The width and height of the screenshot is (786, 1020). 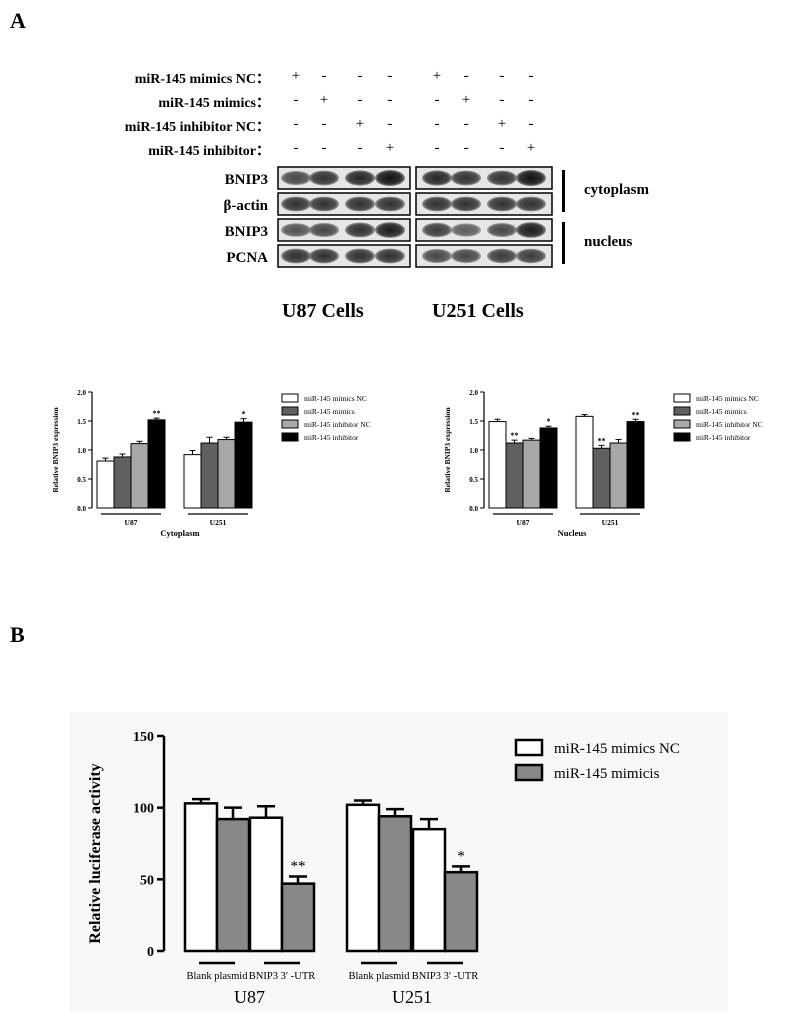 What do you see at coordinates (143, 737) in the screenshot?
I see `y-tick-label: 150` at bounding box center [143, 737].